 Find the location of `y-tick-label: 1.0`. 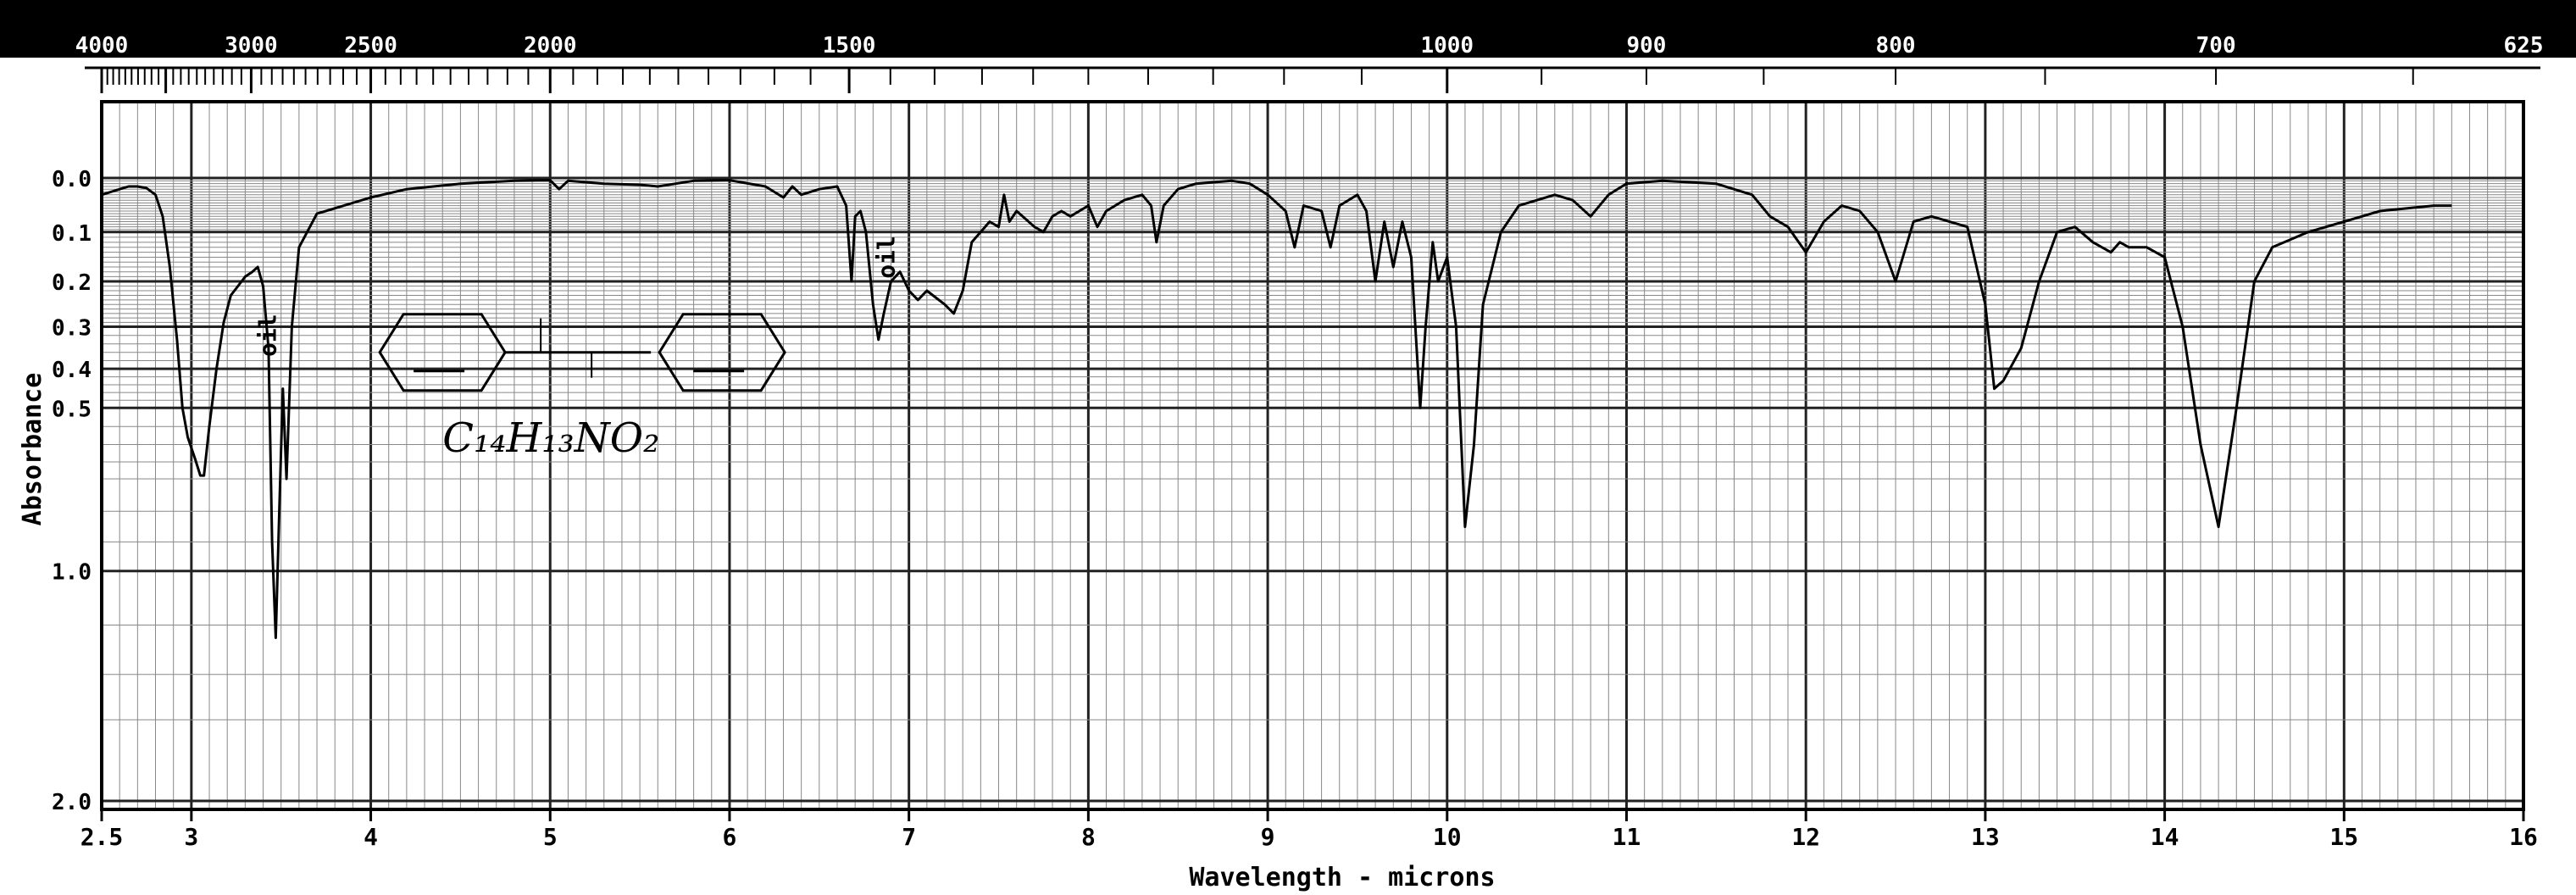

y-tick-label: 1.0 is located at coordinates (72, 573).